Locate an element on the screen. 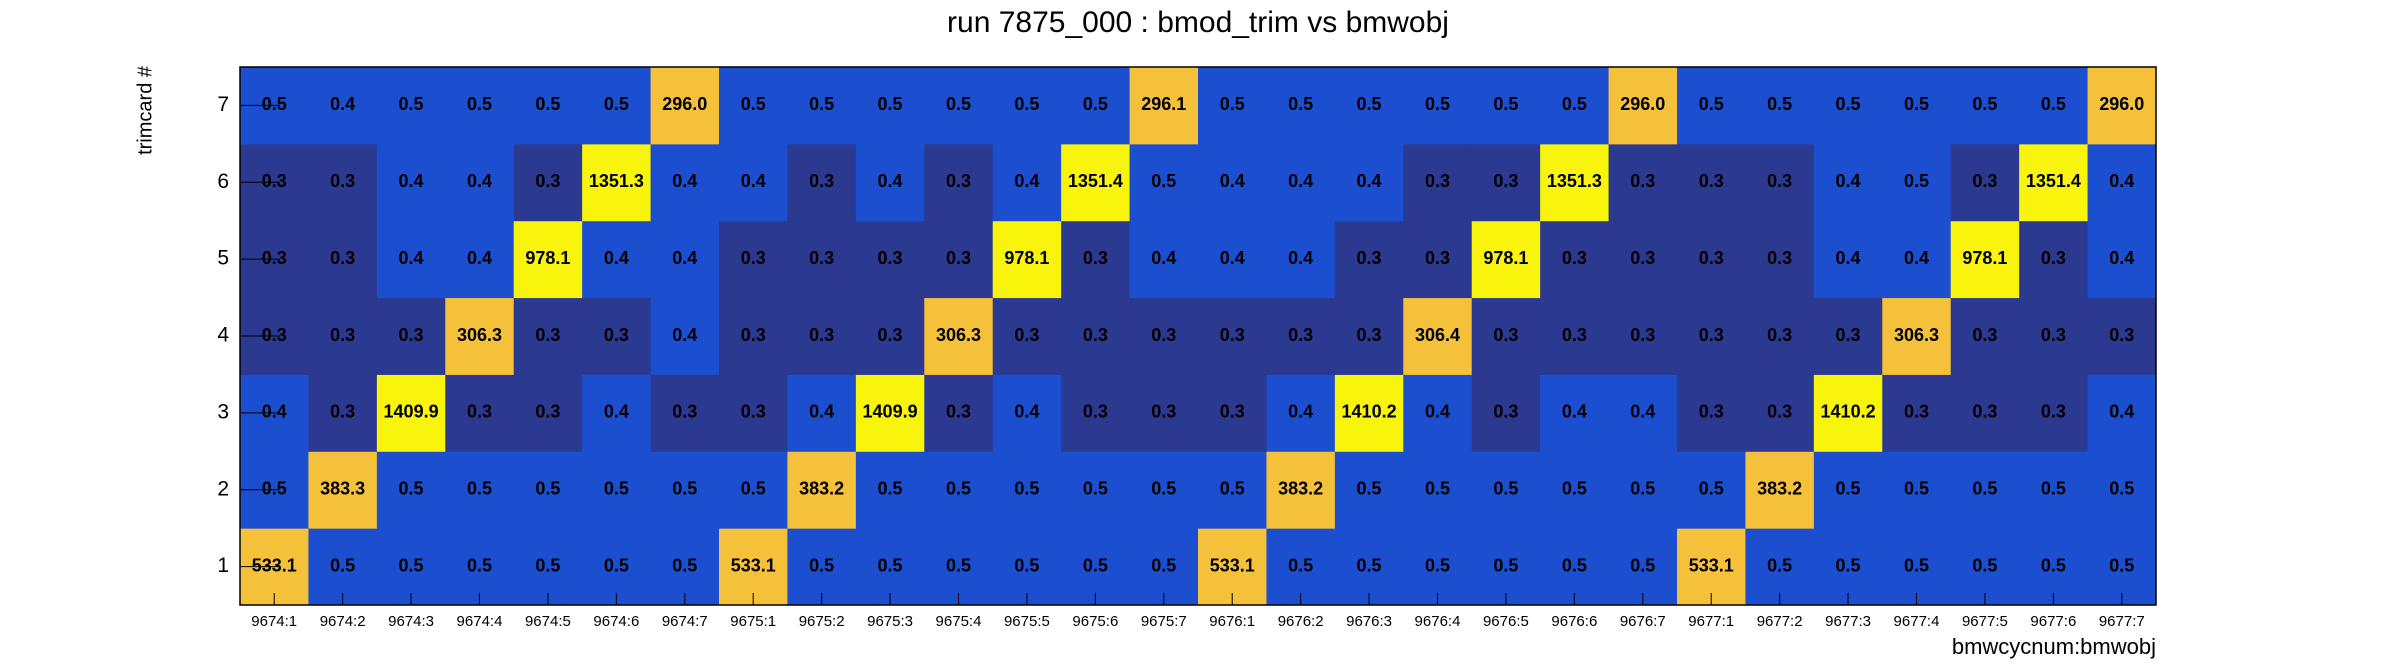 This screenshot has height=672, width=2396. cell-label: 978.1 is located at coordinates (547, 258).